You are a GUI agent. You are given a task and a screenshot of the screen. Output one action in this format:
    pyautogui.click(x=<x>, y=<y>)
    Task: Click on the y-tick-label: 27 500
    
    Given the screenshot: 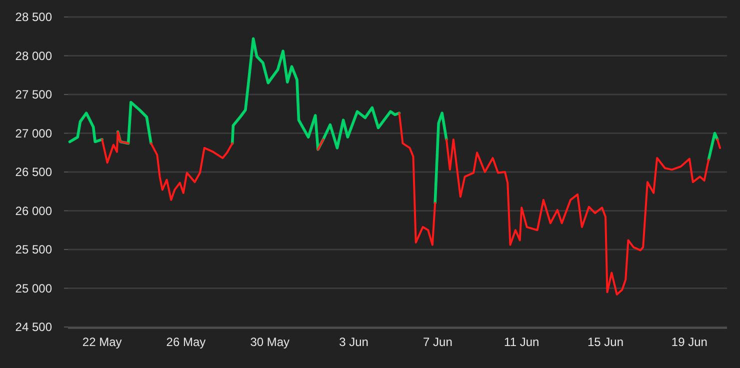 What is the action you would take?
    pyautogui.click(x=33, y=95)
    